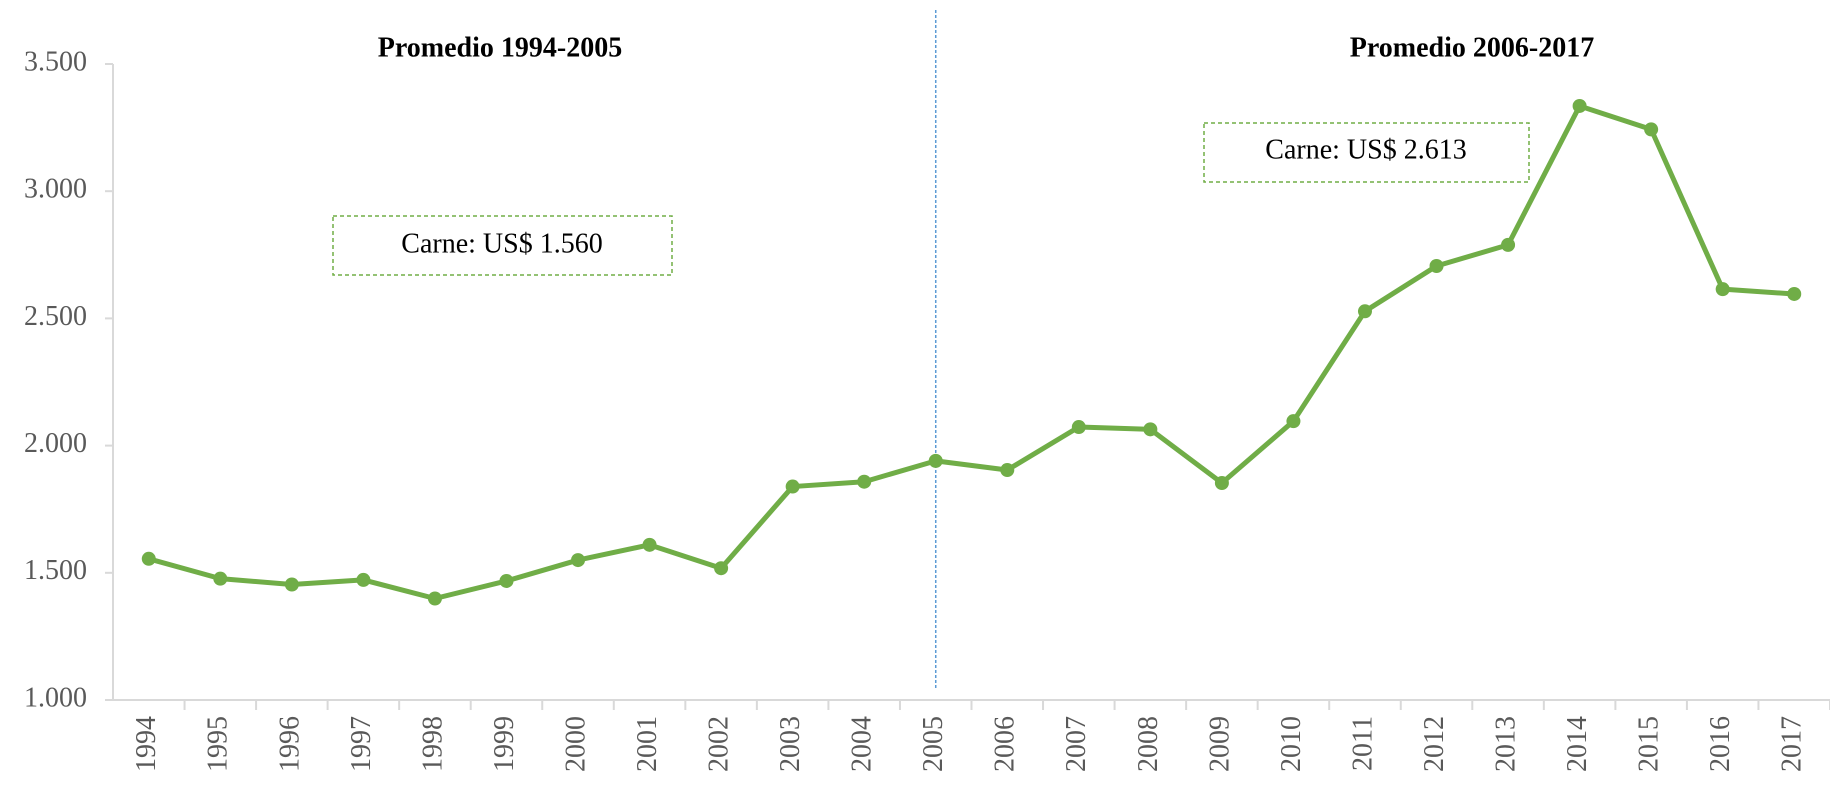 The width and height of the screenshot is (1830, 785). What do you see at coordinates (1148, 744) in the screenshot?
I see `x-tick-label: 2008` at bounding box center [1148, 744].